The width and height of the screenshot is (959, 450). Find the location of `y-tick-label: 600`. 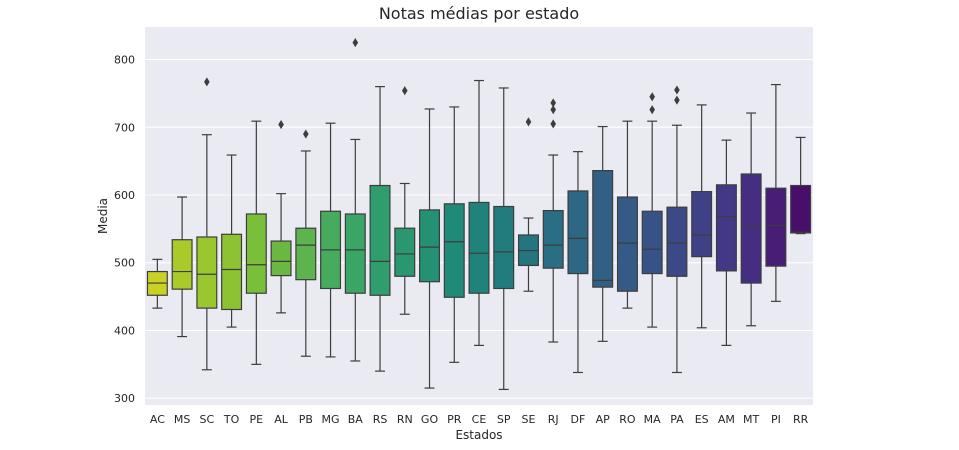

y-tick-label: 600 is located at coordinates (124, 195).